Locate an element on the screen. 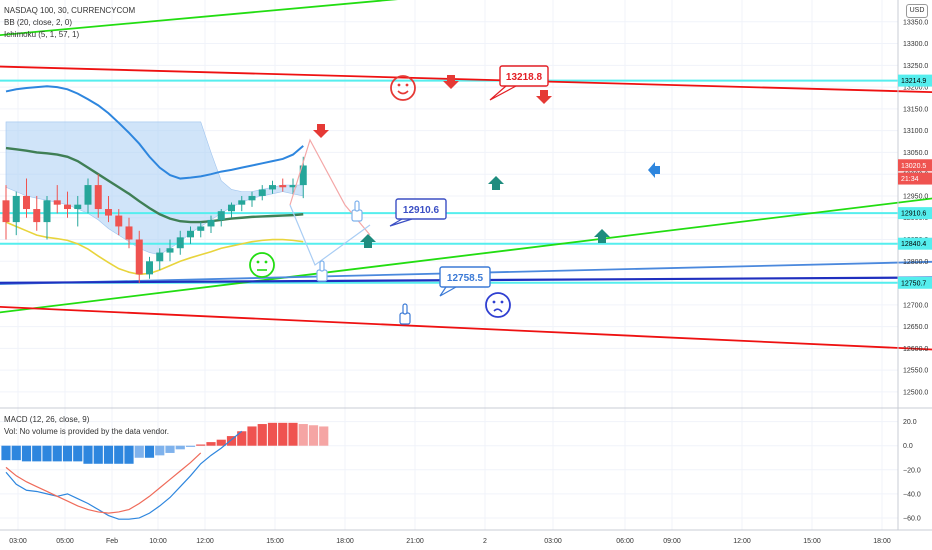  ichimoku-cloud is located at coordinates (154, 188).